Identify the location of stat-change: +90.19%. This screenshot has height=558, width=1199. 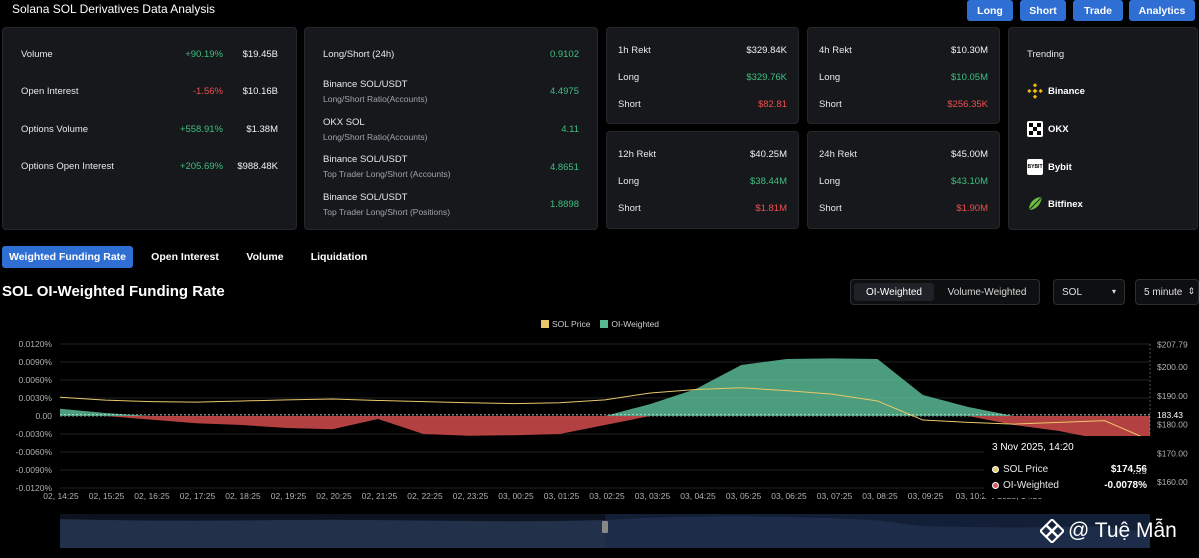
(204, 54).